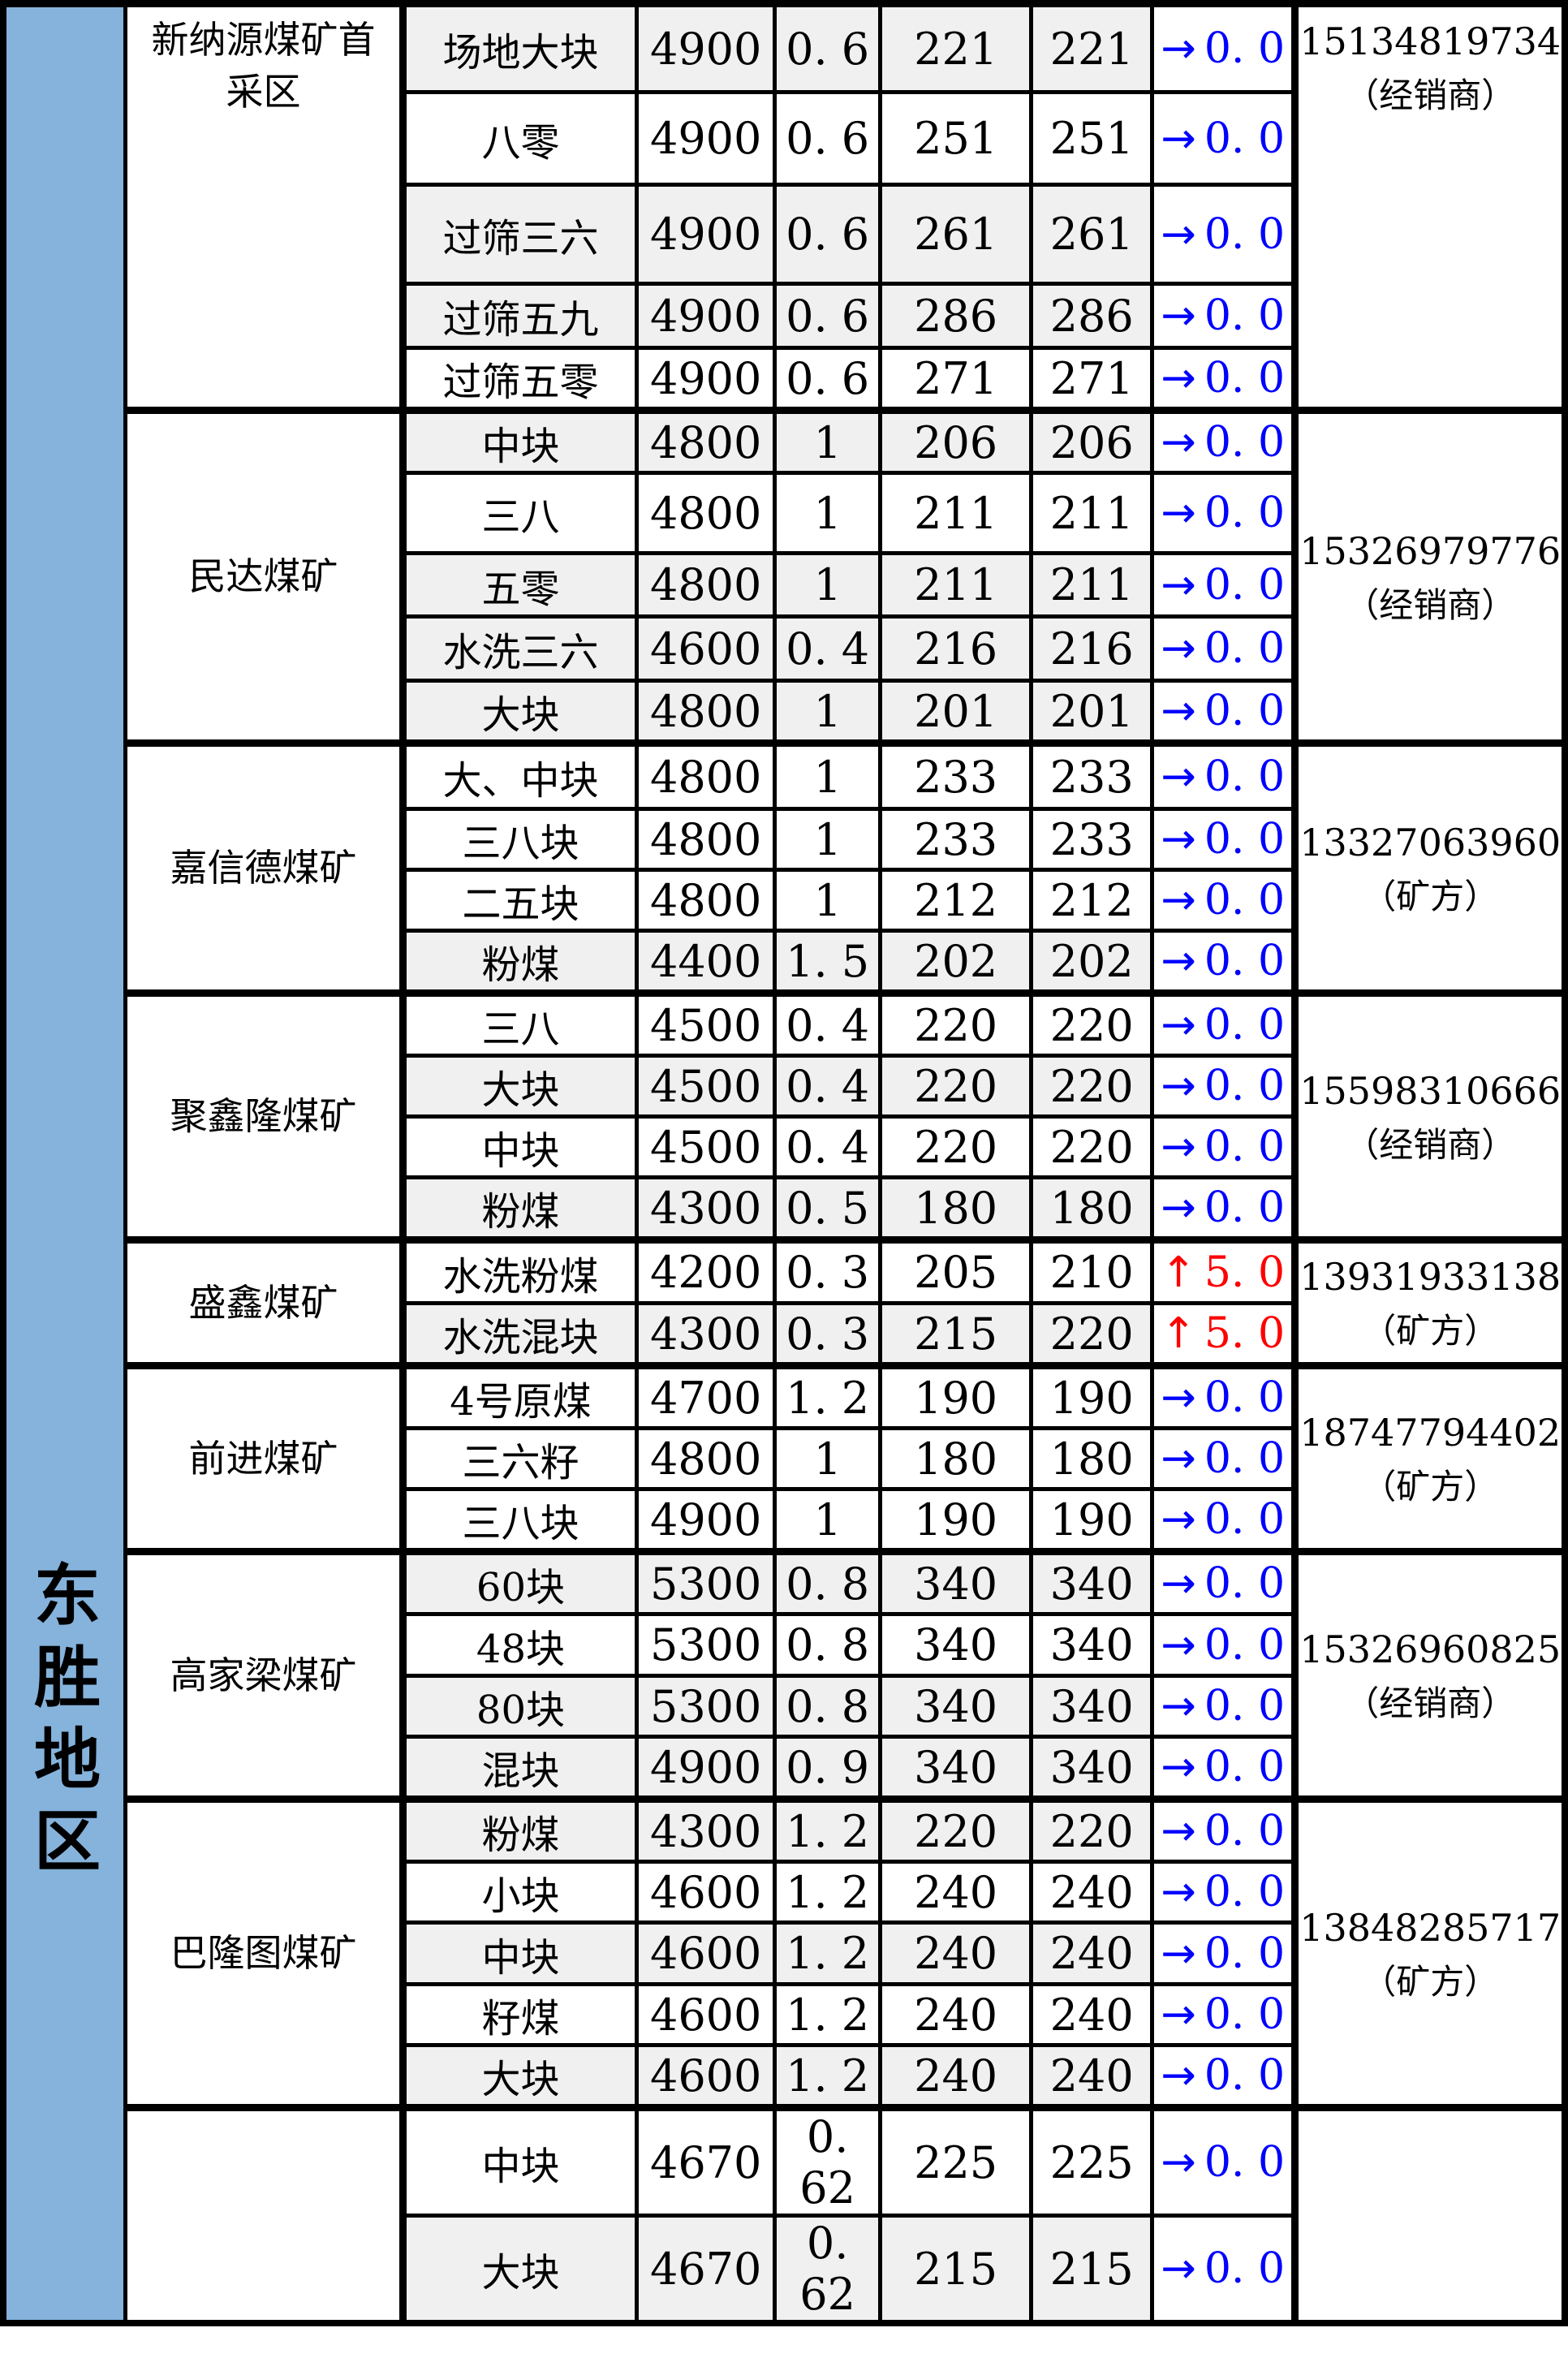  I want to click on calorific-cell: 4900, so click(706, 1768).